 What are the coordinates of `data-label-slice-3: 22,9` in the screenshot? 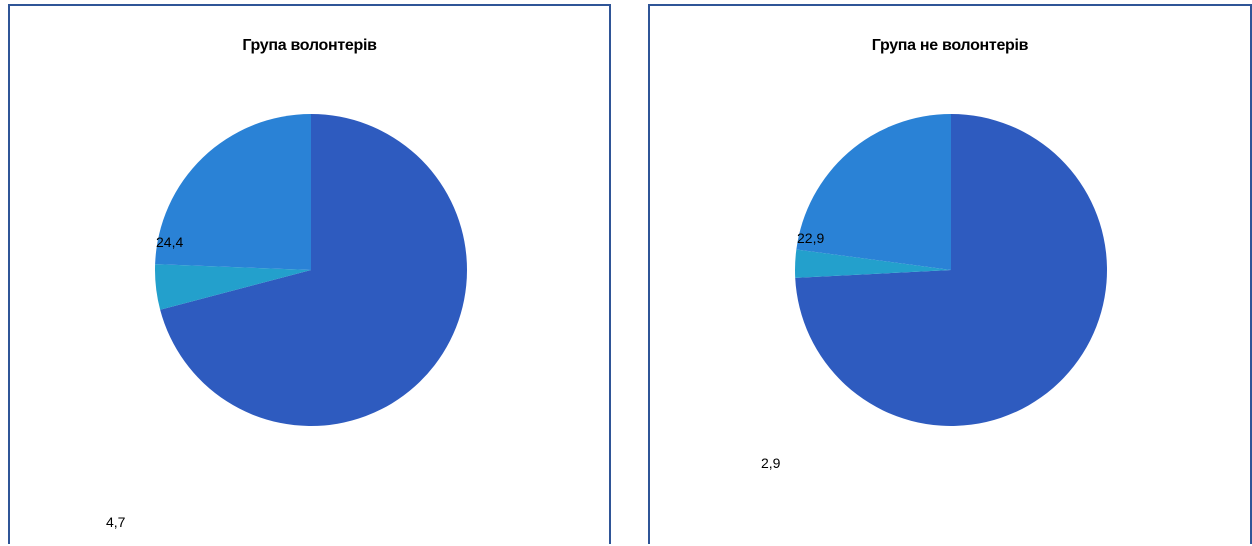 It's located at (811, 238).